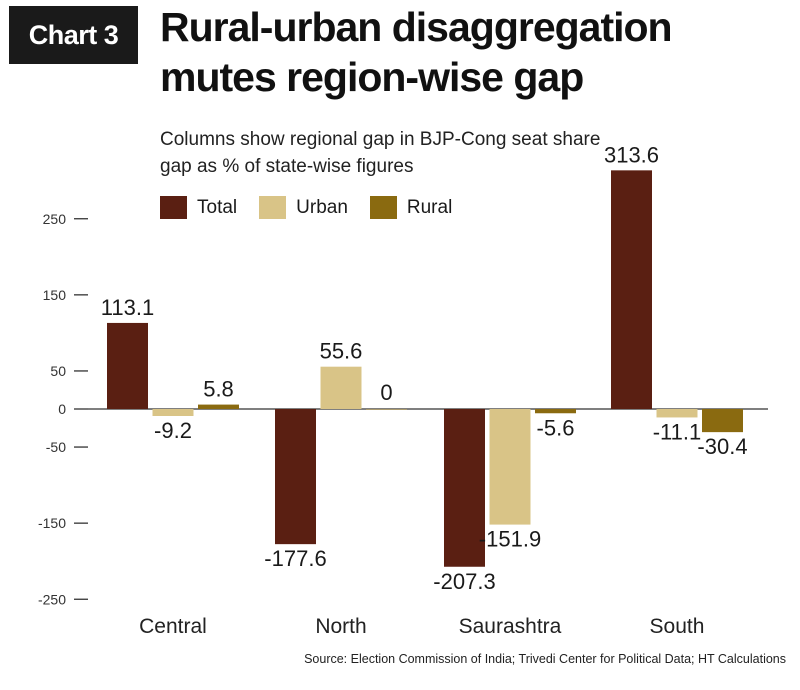 This screenshot has height=690, width=800. Describe the element at coordinates (58, 371) in the screenshot. I see `y-tick-label: 50` at that location.